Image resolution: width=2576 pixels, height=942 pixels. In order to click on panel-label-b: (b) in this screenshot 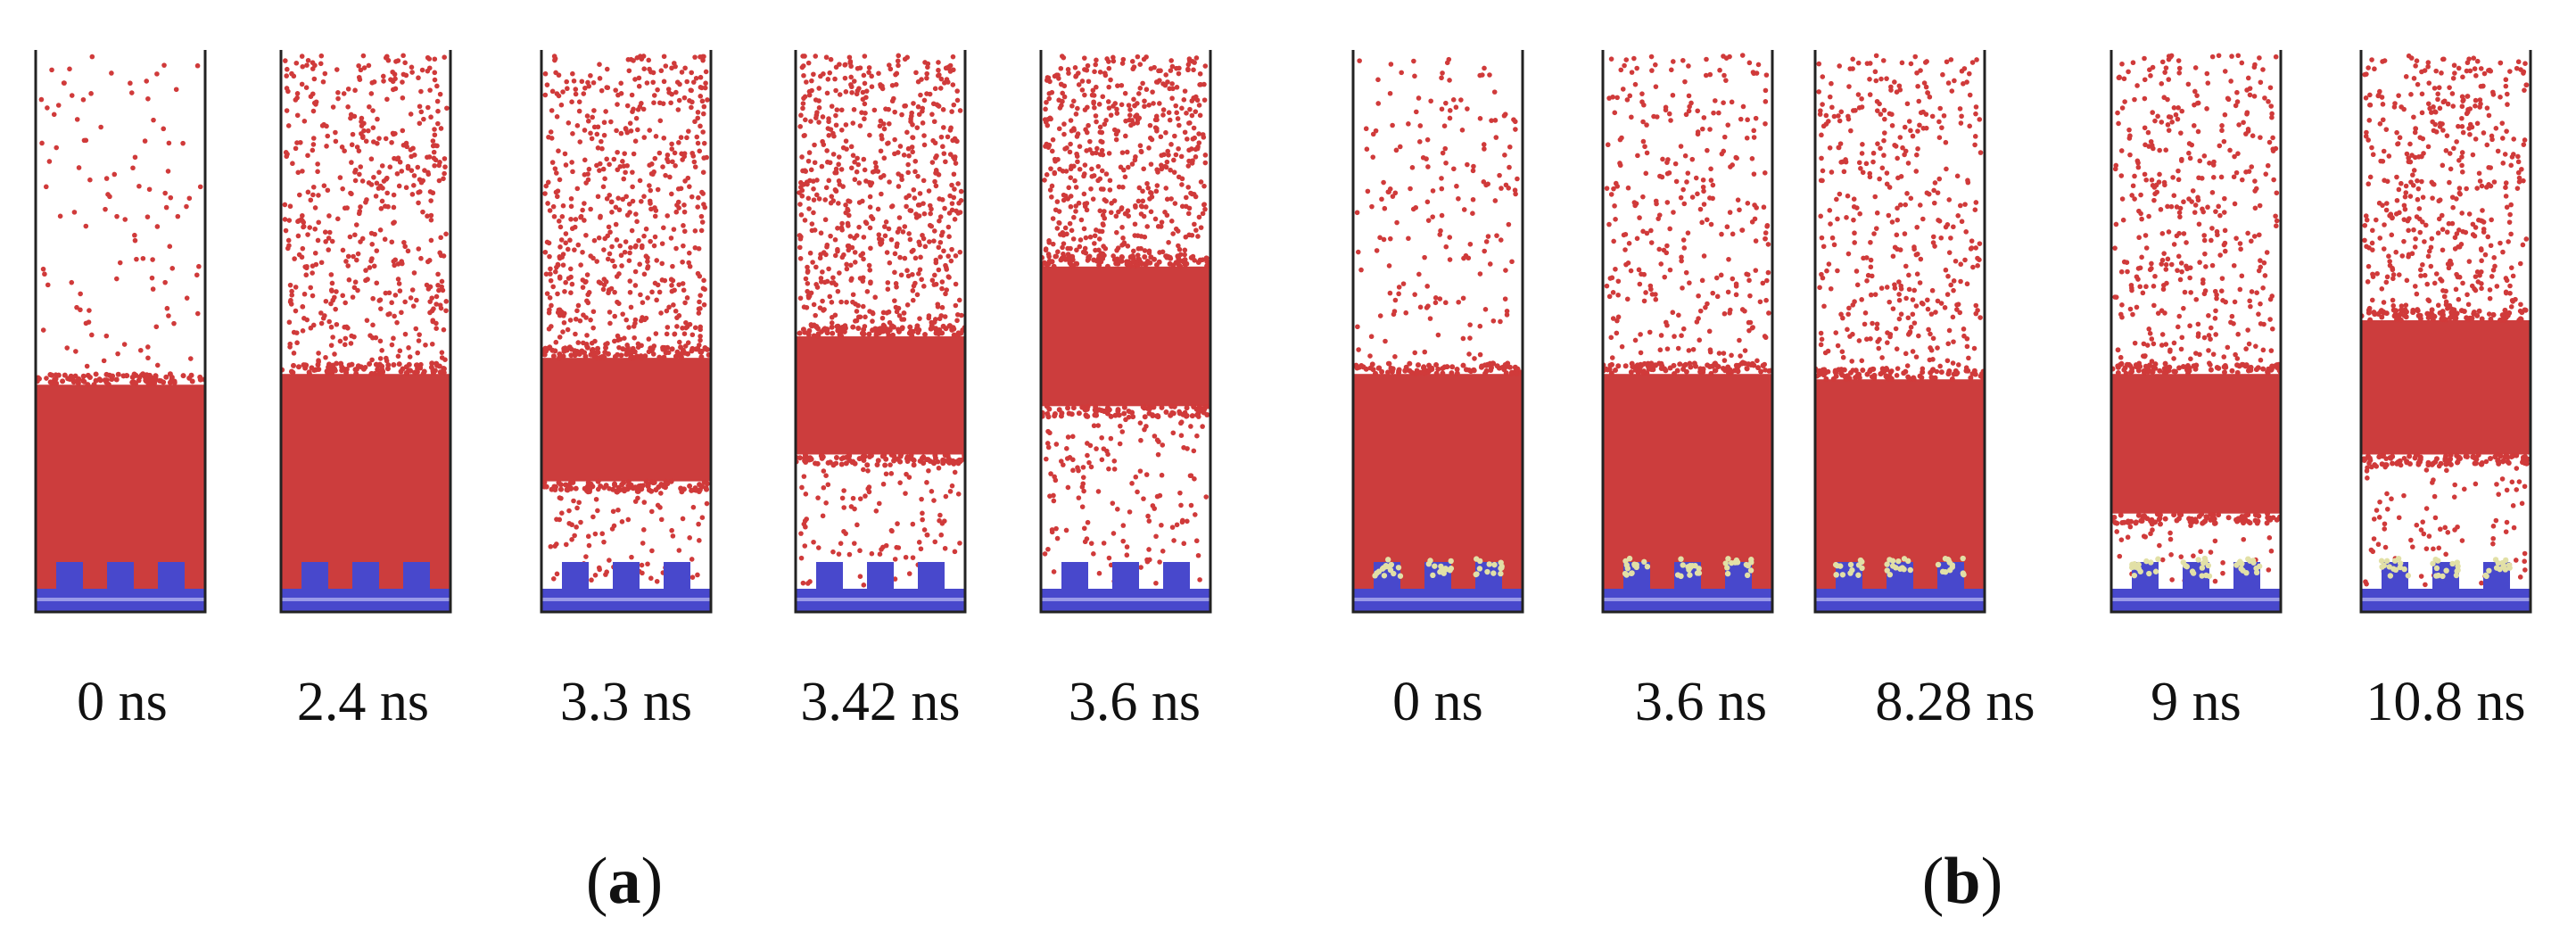, I will do `click(1962, 881)`.